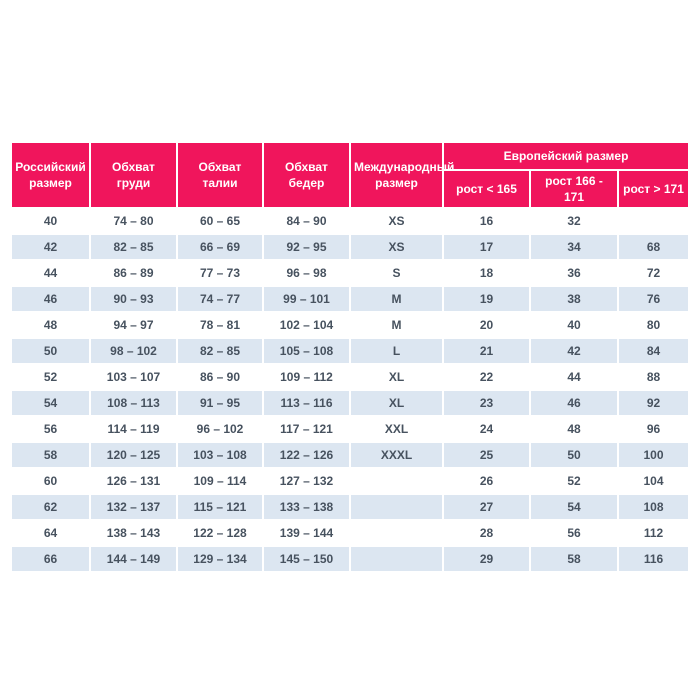 The width and height of the screenshot is (700, 700). I want to click on cell-height-gt-171: 116, so click(654, 559).